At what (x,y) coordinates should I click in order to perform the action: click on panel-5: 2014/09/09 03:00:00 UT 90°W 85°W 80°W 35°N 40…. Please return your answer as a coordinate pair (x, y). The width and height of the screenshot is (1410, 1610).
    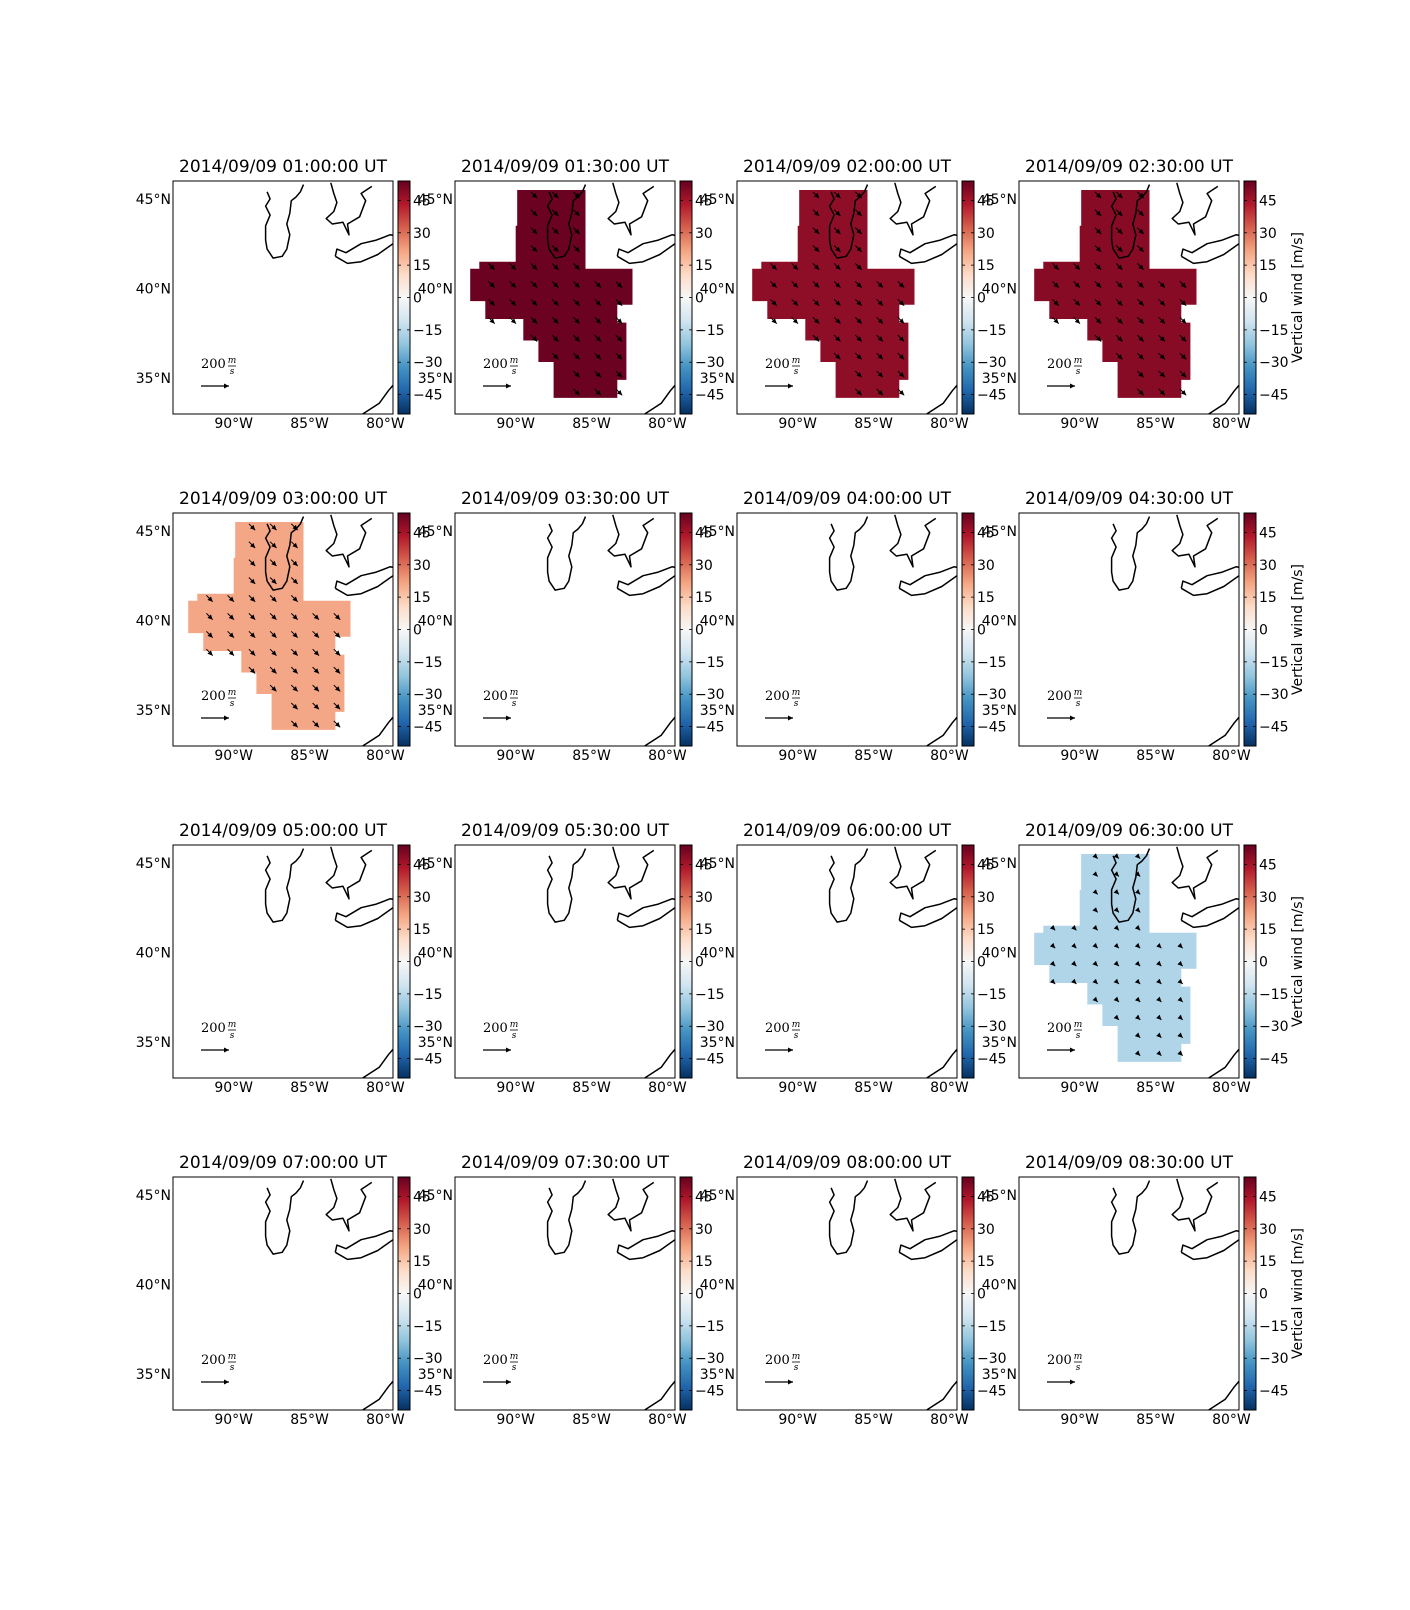
    Looking at the image, I should click on (289, 626).